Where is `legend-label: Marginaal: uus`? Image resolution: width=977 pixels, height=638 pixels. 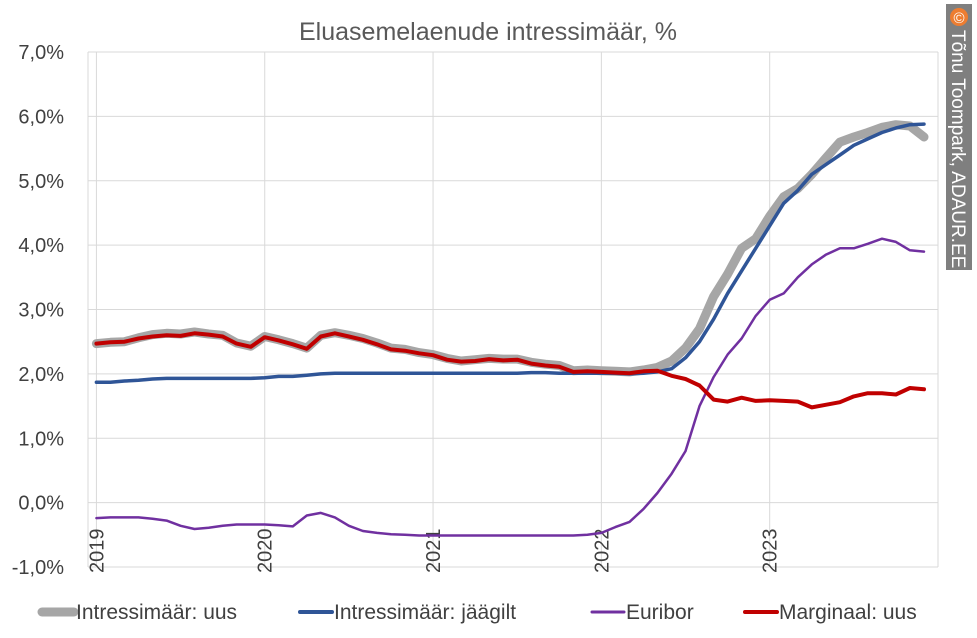 legend-label: Marginaal: uus is located at coordinates (848, 612).